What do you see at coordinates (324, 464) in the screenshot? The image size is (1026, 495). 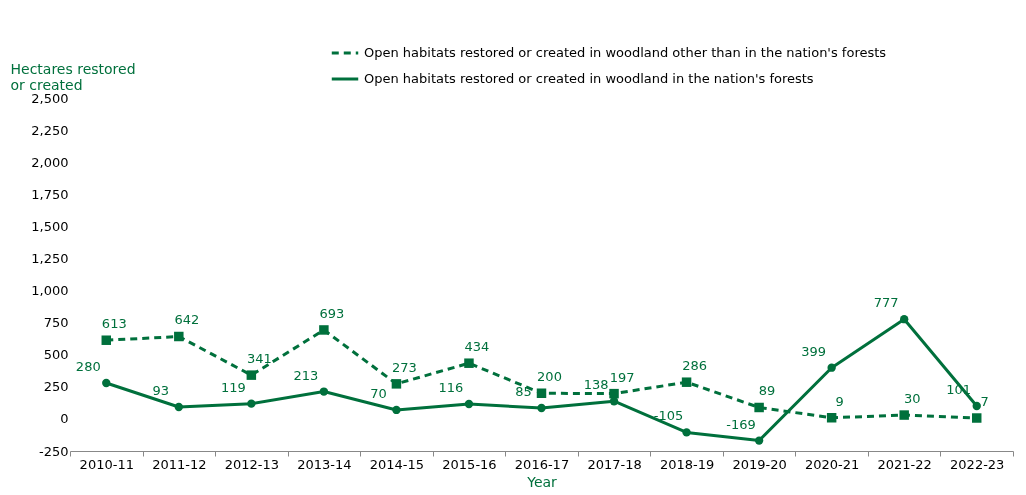 I see `x-tick-label: 2013-14` at bounding box center [324, 464].